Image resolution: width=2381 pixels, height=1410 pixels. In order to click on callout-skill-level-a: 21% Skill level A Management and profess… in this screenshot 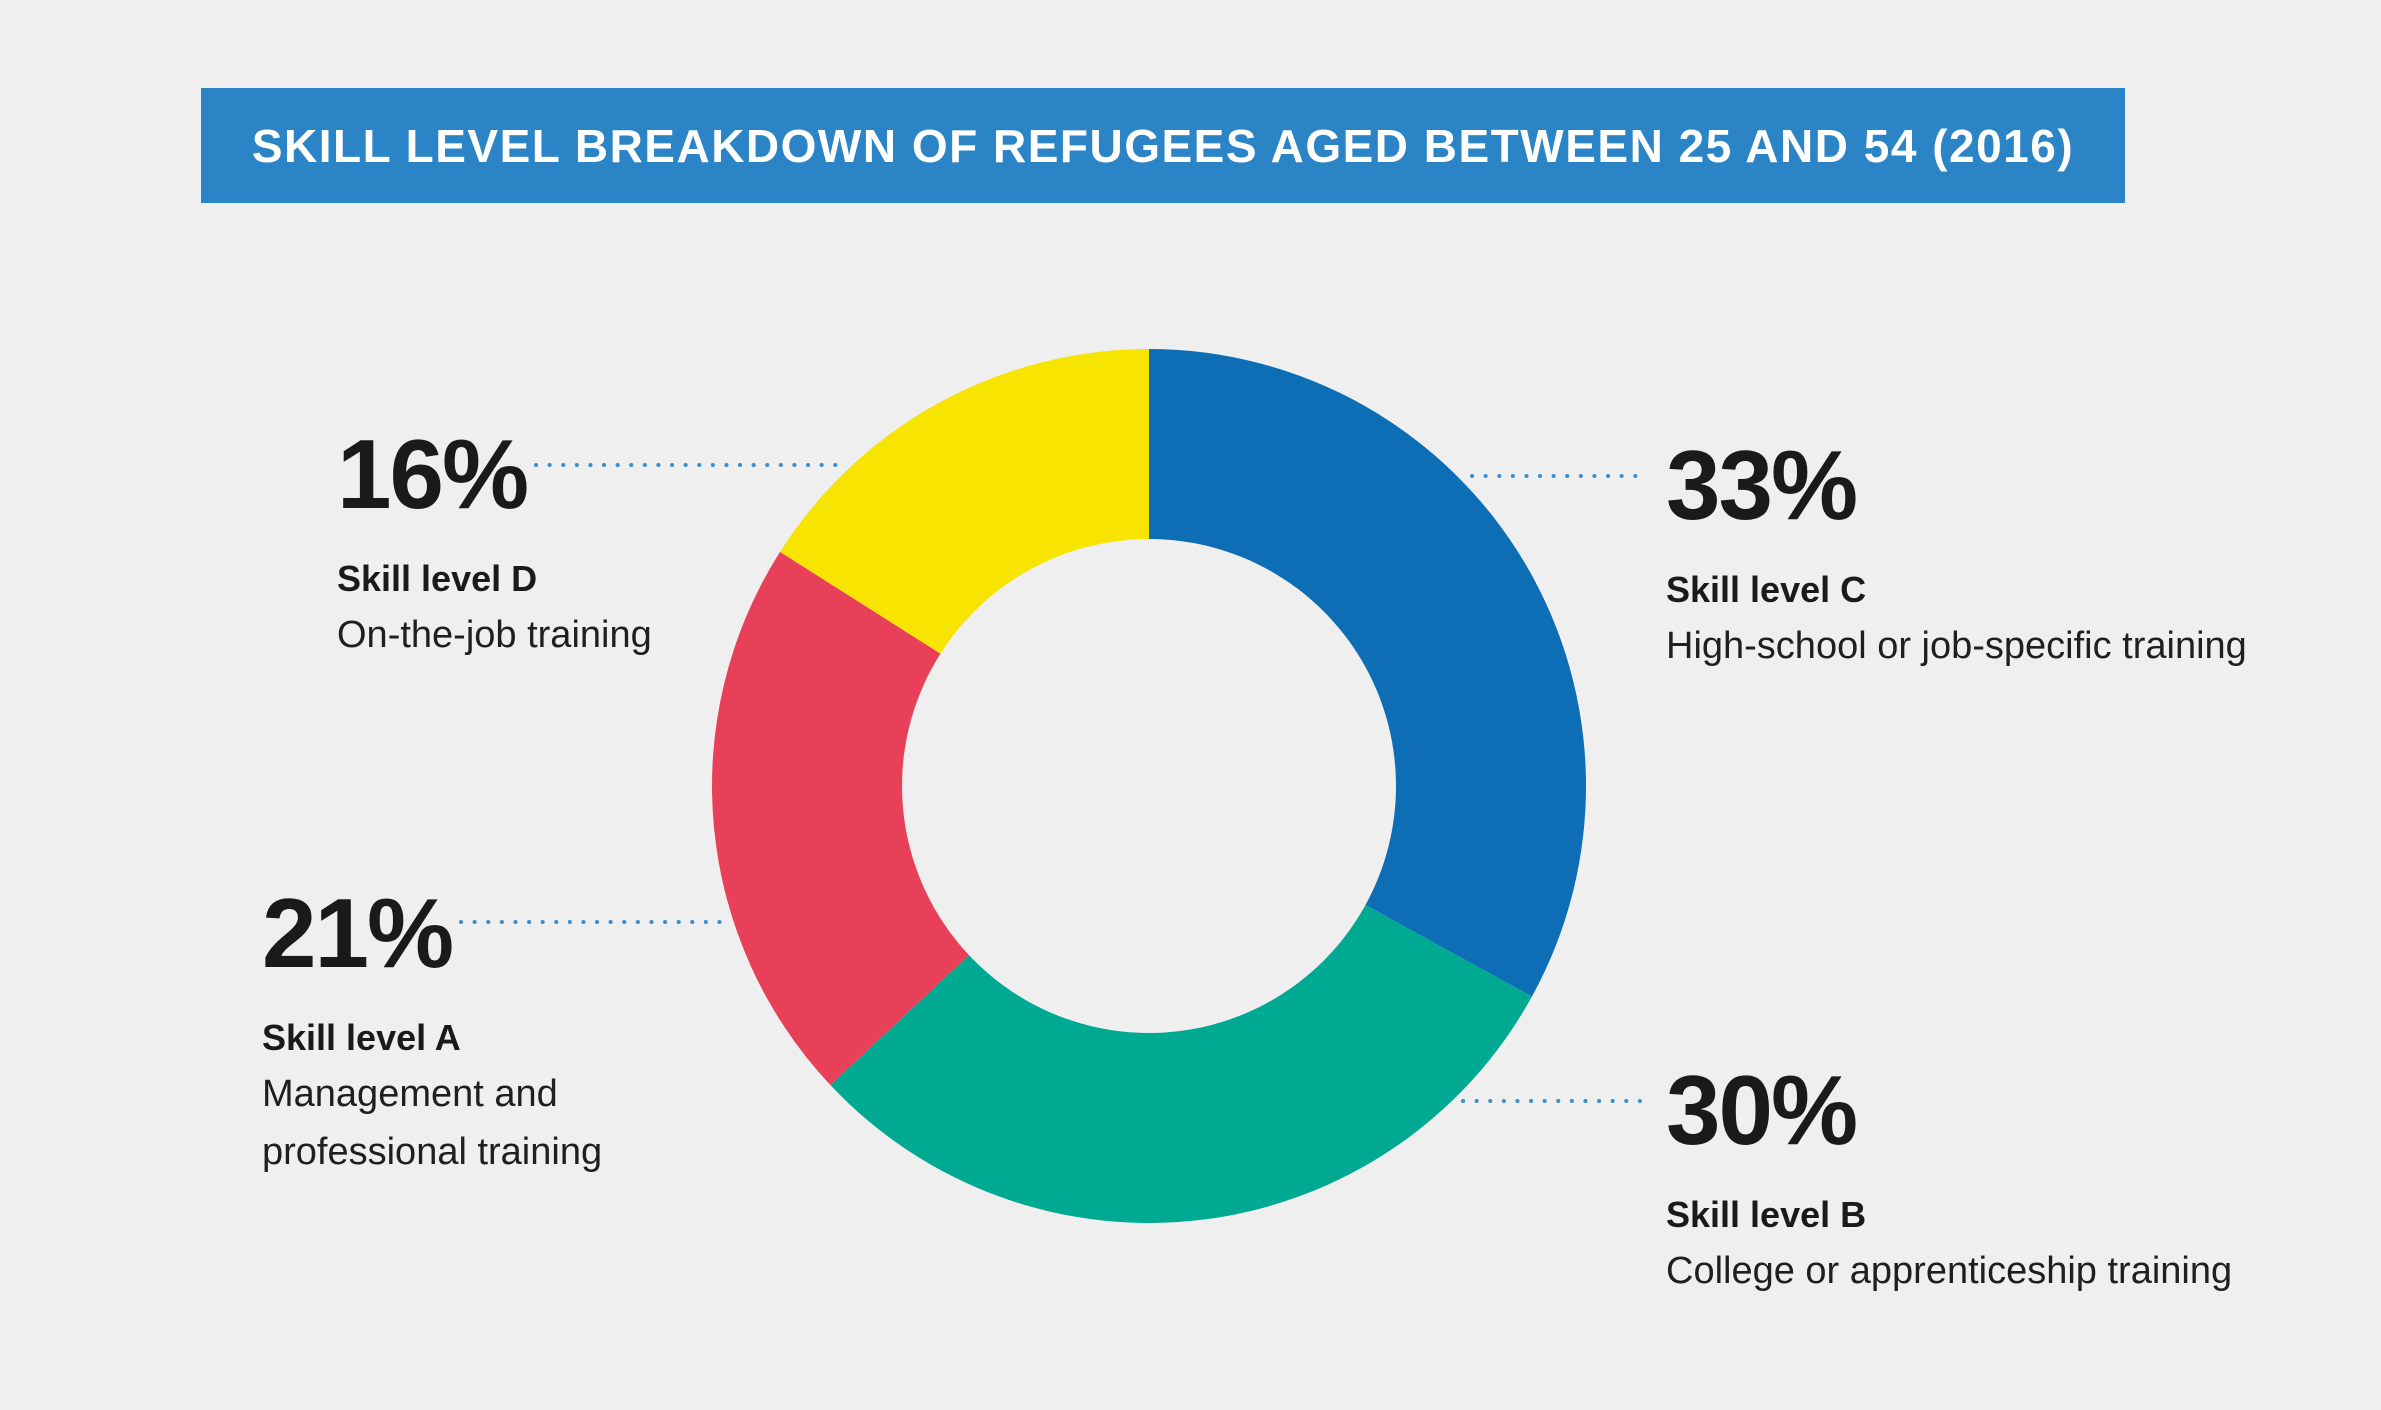, I will do `click(432, 1032)`.